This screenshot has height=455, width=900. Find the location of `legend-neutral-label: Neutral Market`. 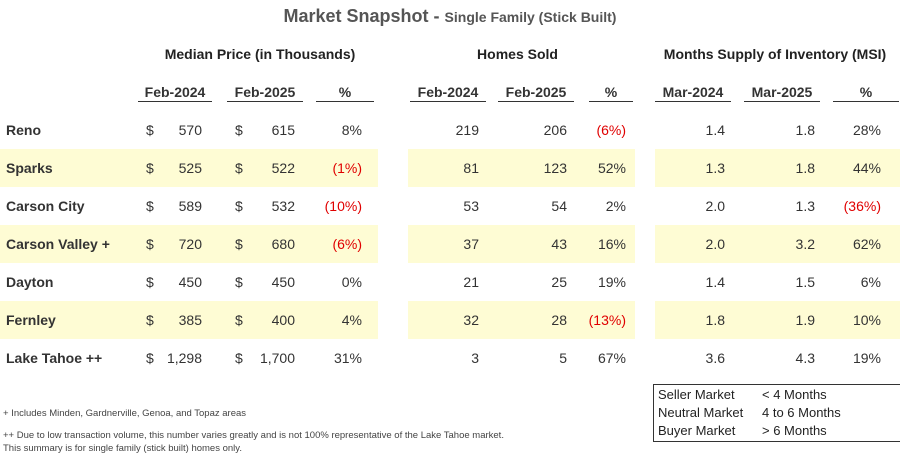

legend-neutral-label: Neutral Market is located at coordinates (701, 412).